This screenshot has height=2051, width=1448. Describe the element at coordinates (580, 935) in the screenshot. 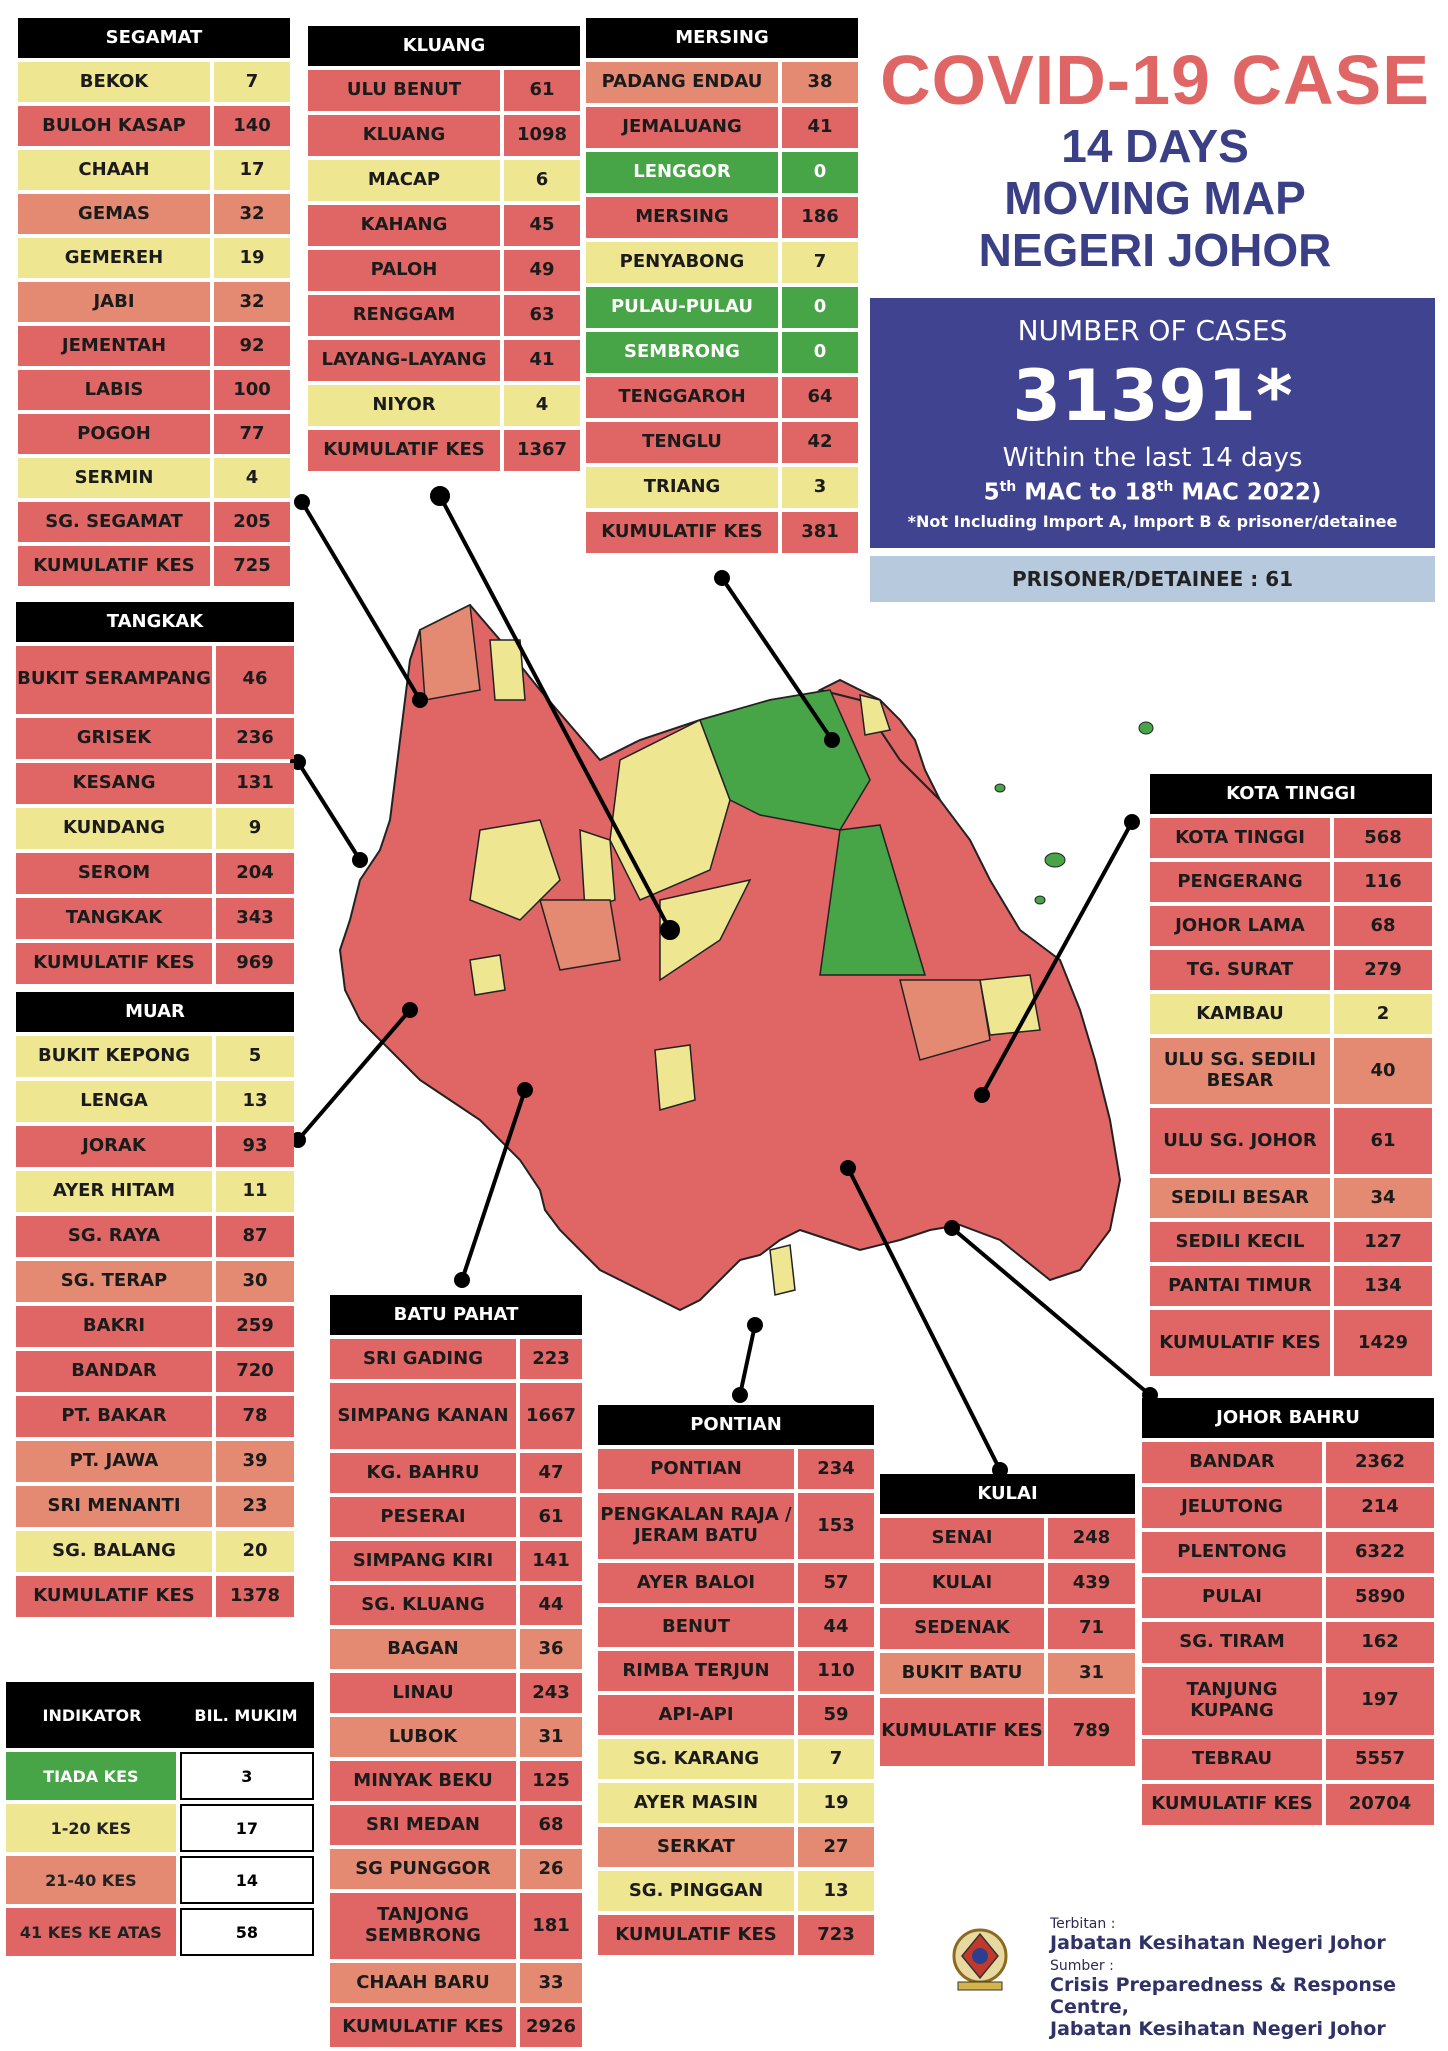

I see `region-chaah-baru` at that location.